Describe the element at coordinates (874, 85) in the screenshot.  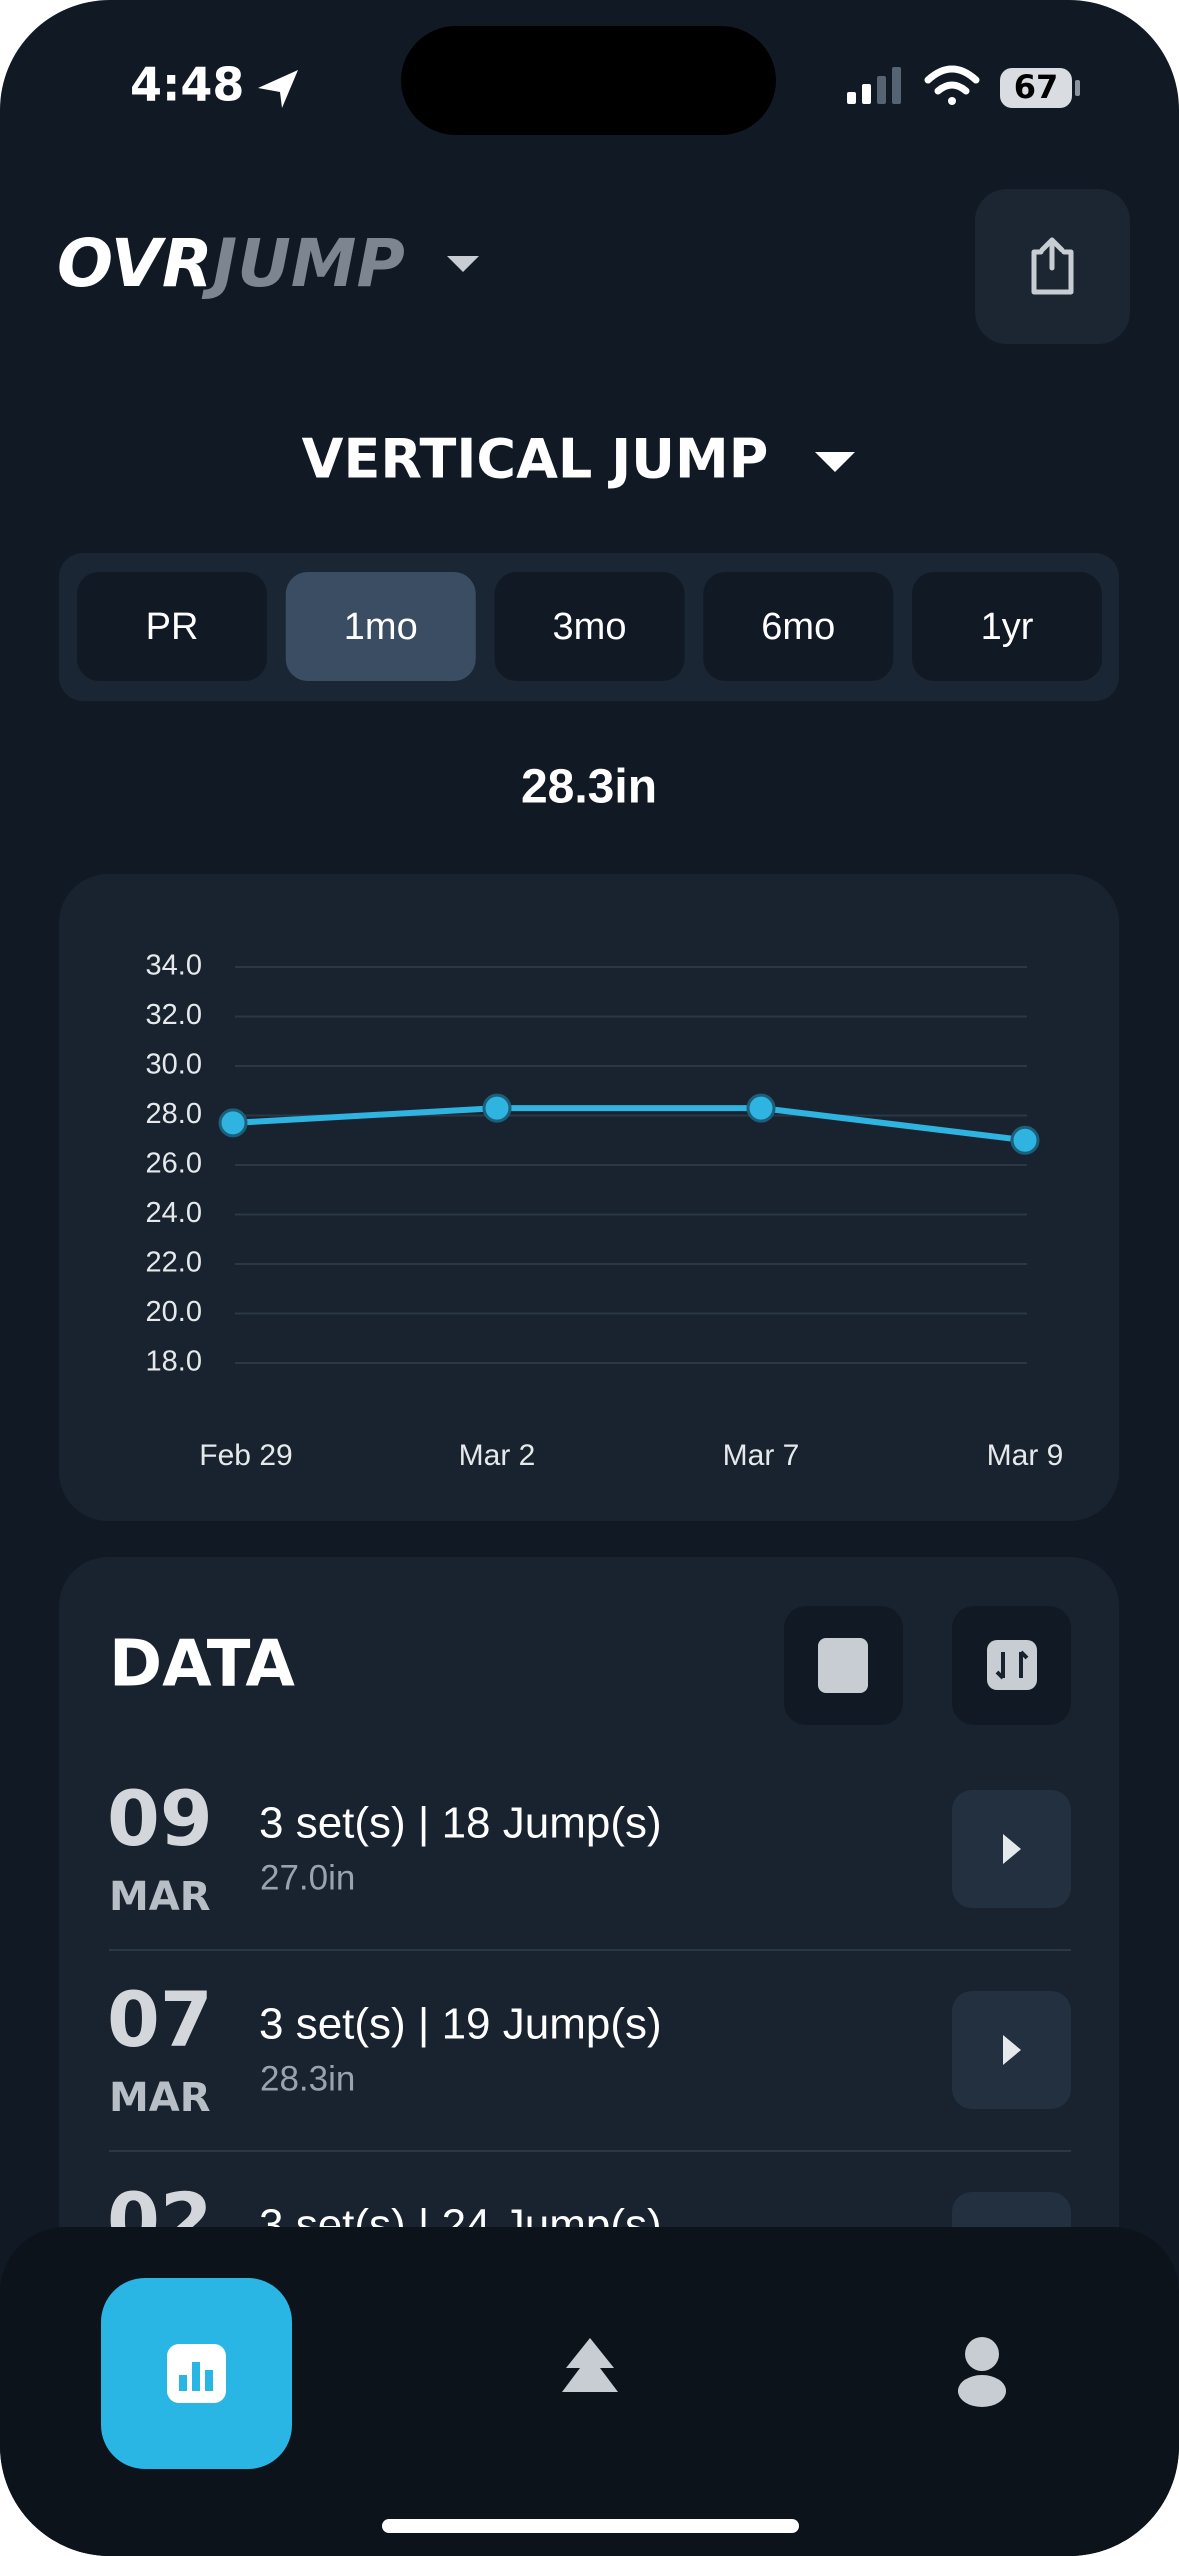
I see `signal-icon` at that location.